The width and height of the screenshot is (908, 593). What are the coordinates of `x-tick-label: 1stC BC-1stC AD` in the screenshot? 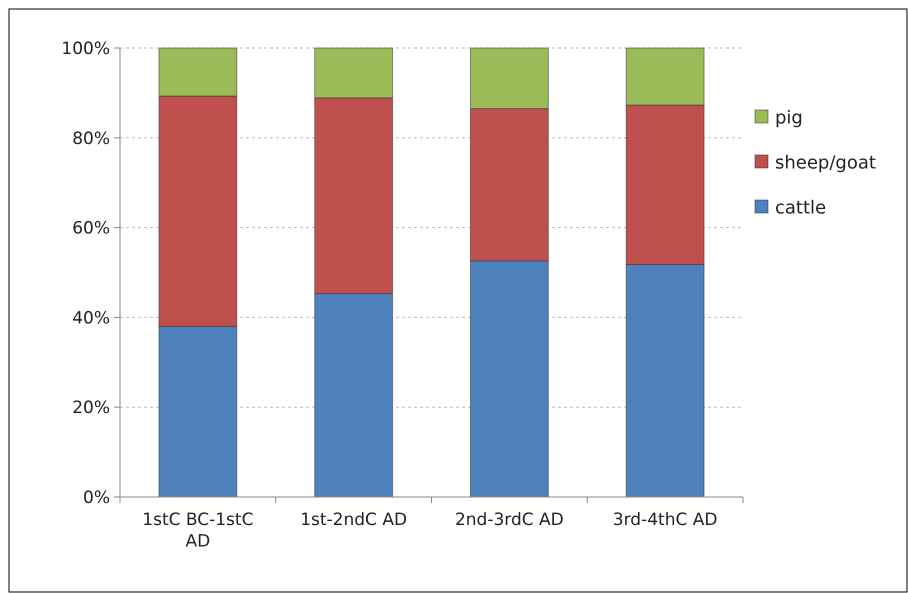 It's located at (198, 531).